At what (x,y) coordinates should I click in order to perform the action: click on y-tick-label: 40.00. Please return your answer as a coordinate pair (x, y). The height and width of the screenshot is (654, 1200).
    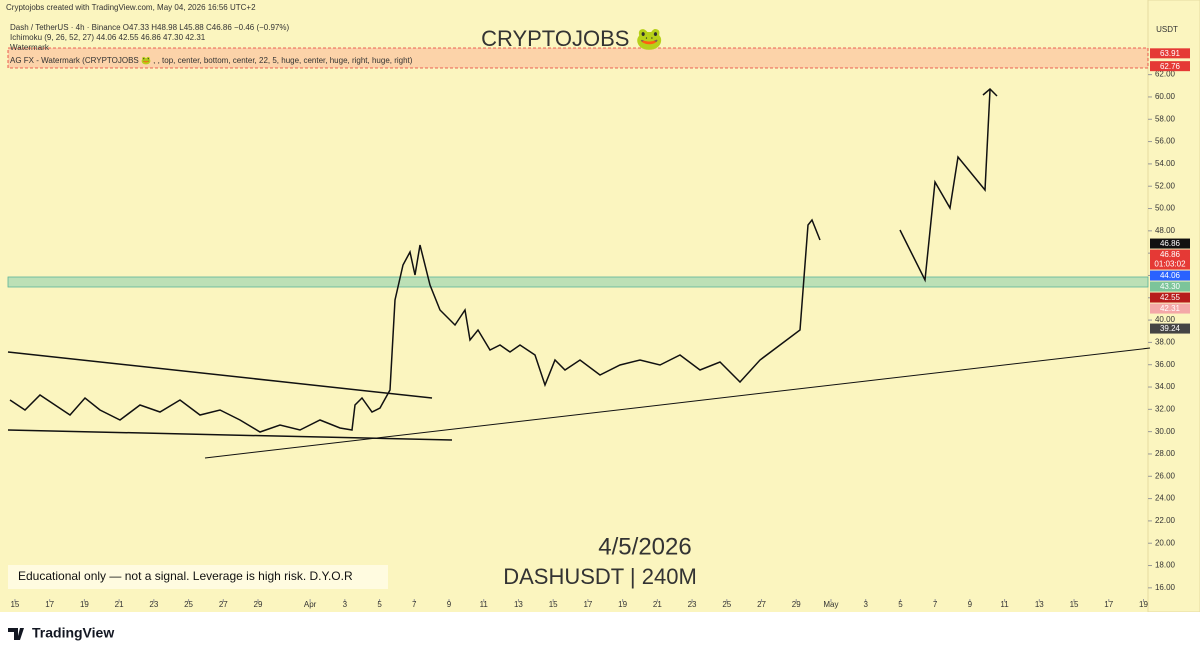
    Looking at the image, I should click on (1165, 319).